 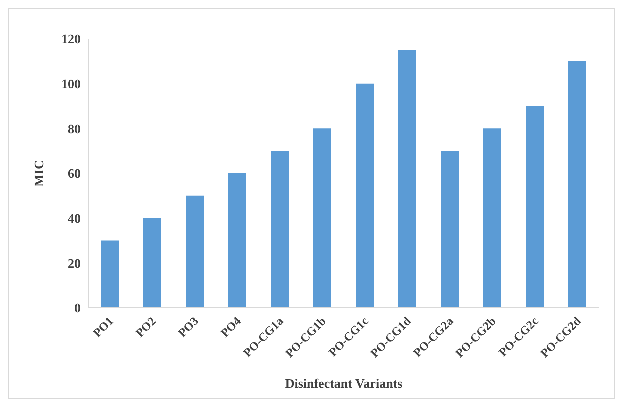 I want to click on y-tick-label: 20, so click(x=74, y=263).